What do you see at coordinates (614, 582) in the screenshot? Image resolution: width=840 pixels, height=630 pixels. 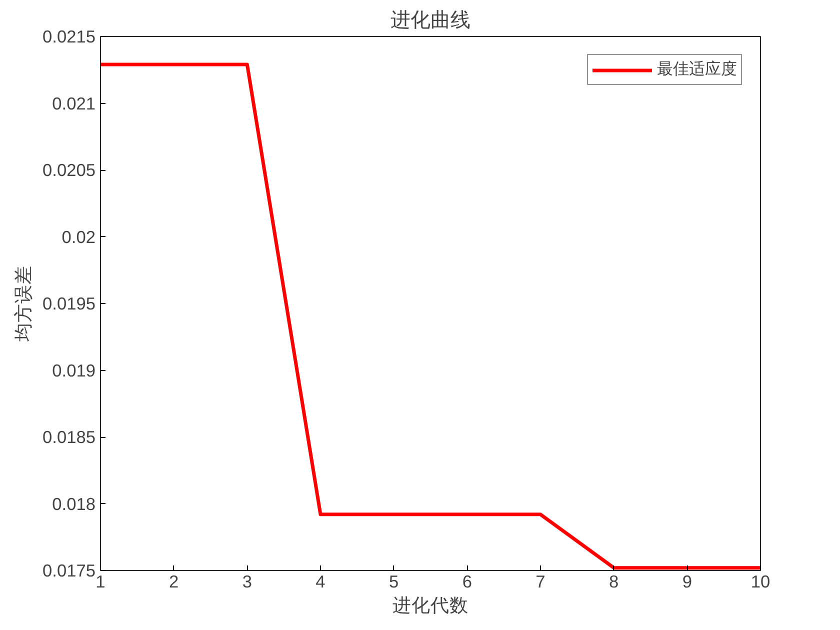 I see `x-tick-label: 8` at bounding box center [614, 582].